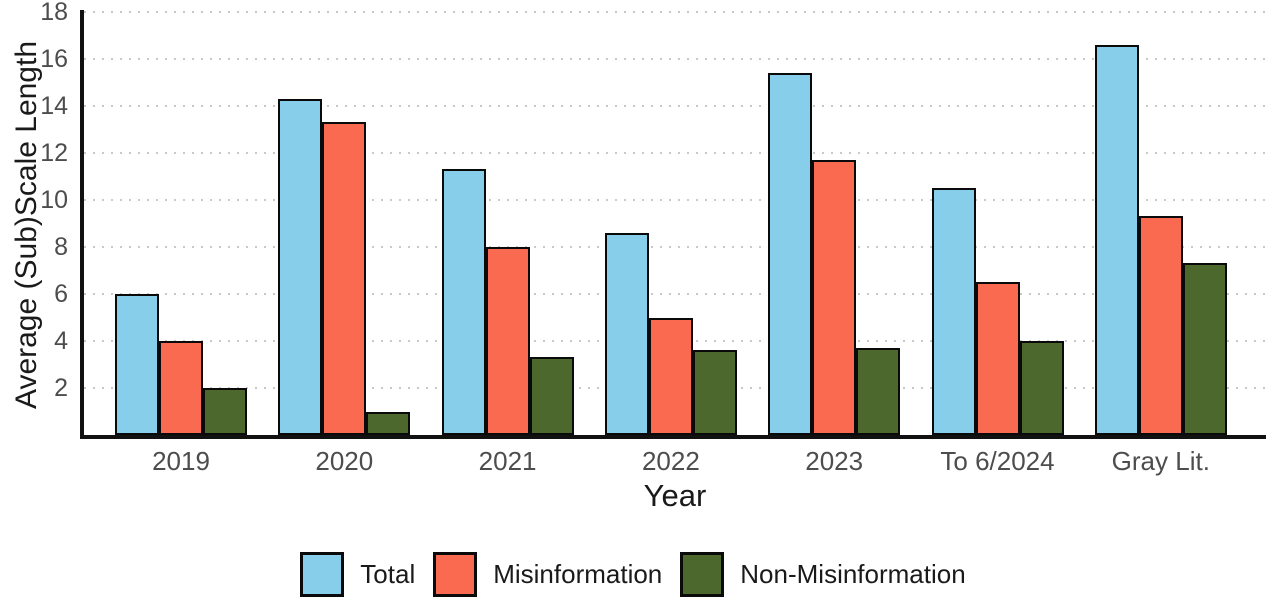 The width and height of the screenshot is (1266, 615). I want to click on bar-total-2019, so click(137, 364).